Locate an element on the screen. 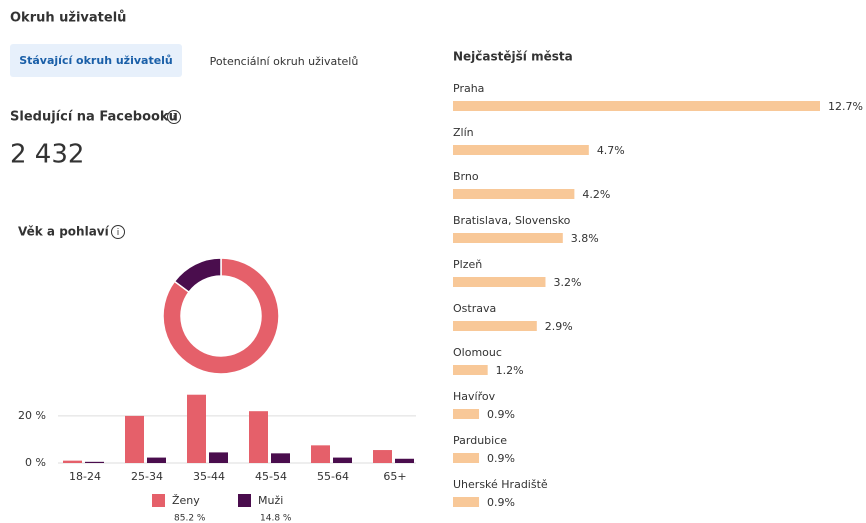  city-name: Brno is located at coordinates (466, 176).